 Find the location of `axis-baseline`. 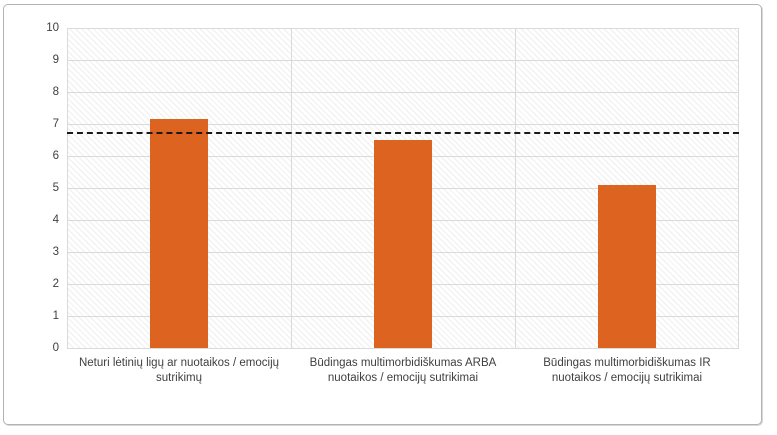

axis-baseline is located at coordinates (403, 348).